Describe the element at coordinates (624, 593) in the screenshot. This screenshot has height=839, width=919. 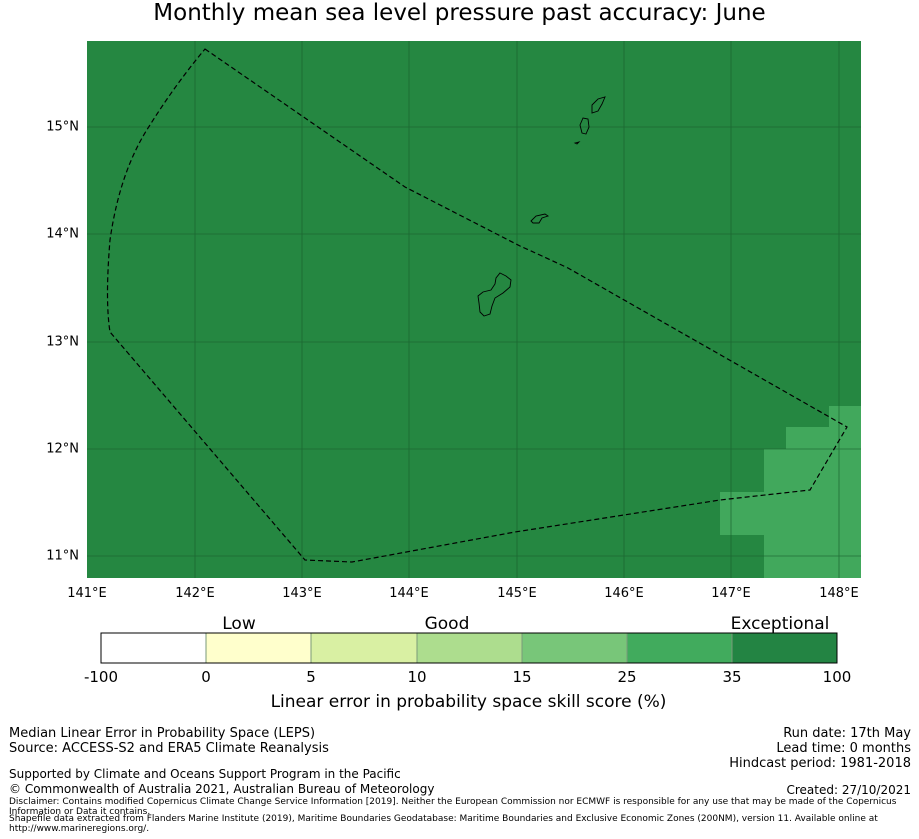
I see `lon-tick-label: 146°E` at that location.